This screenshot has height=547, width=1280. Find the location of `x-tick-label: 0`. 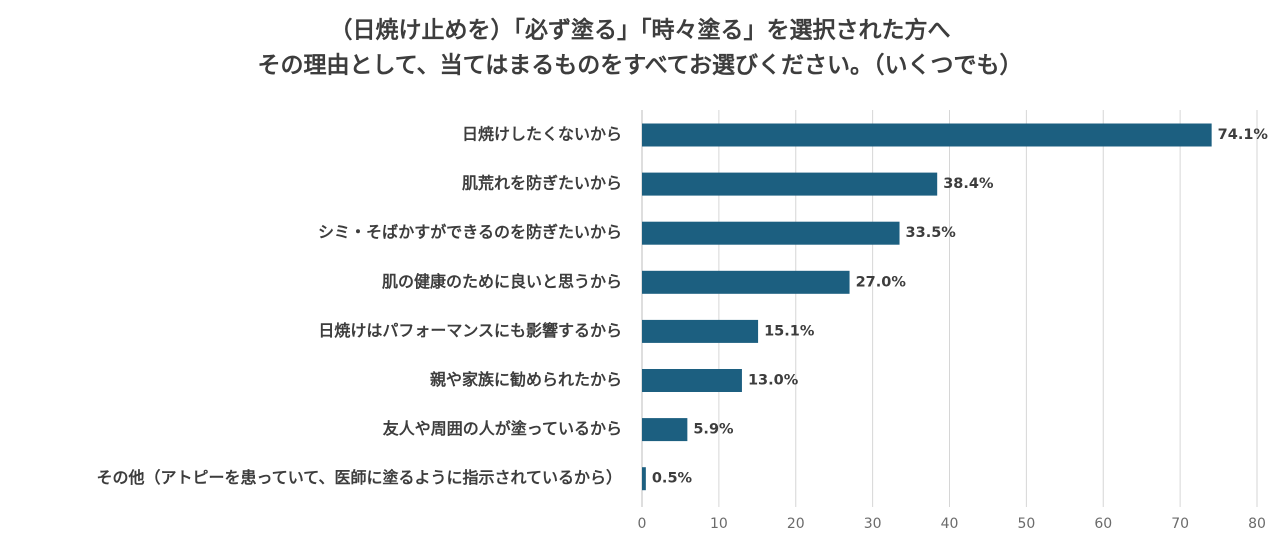

x-tick-label: 0 is located at coordinates (642, 524).